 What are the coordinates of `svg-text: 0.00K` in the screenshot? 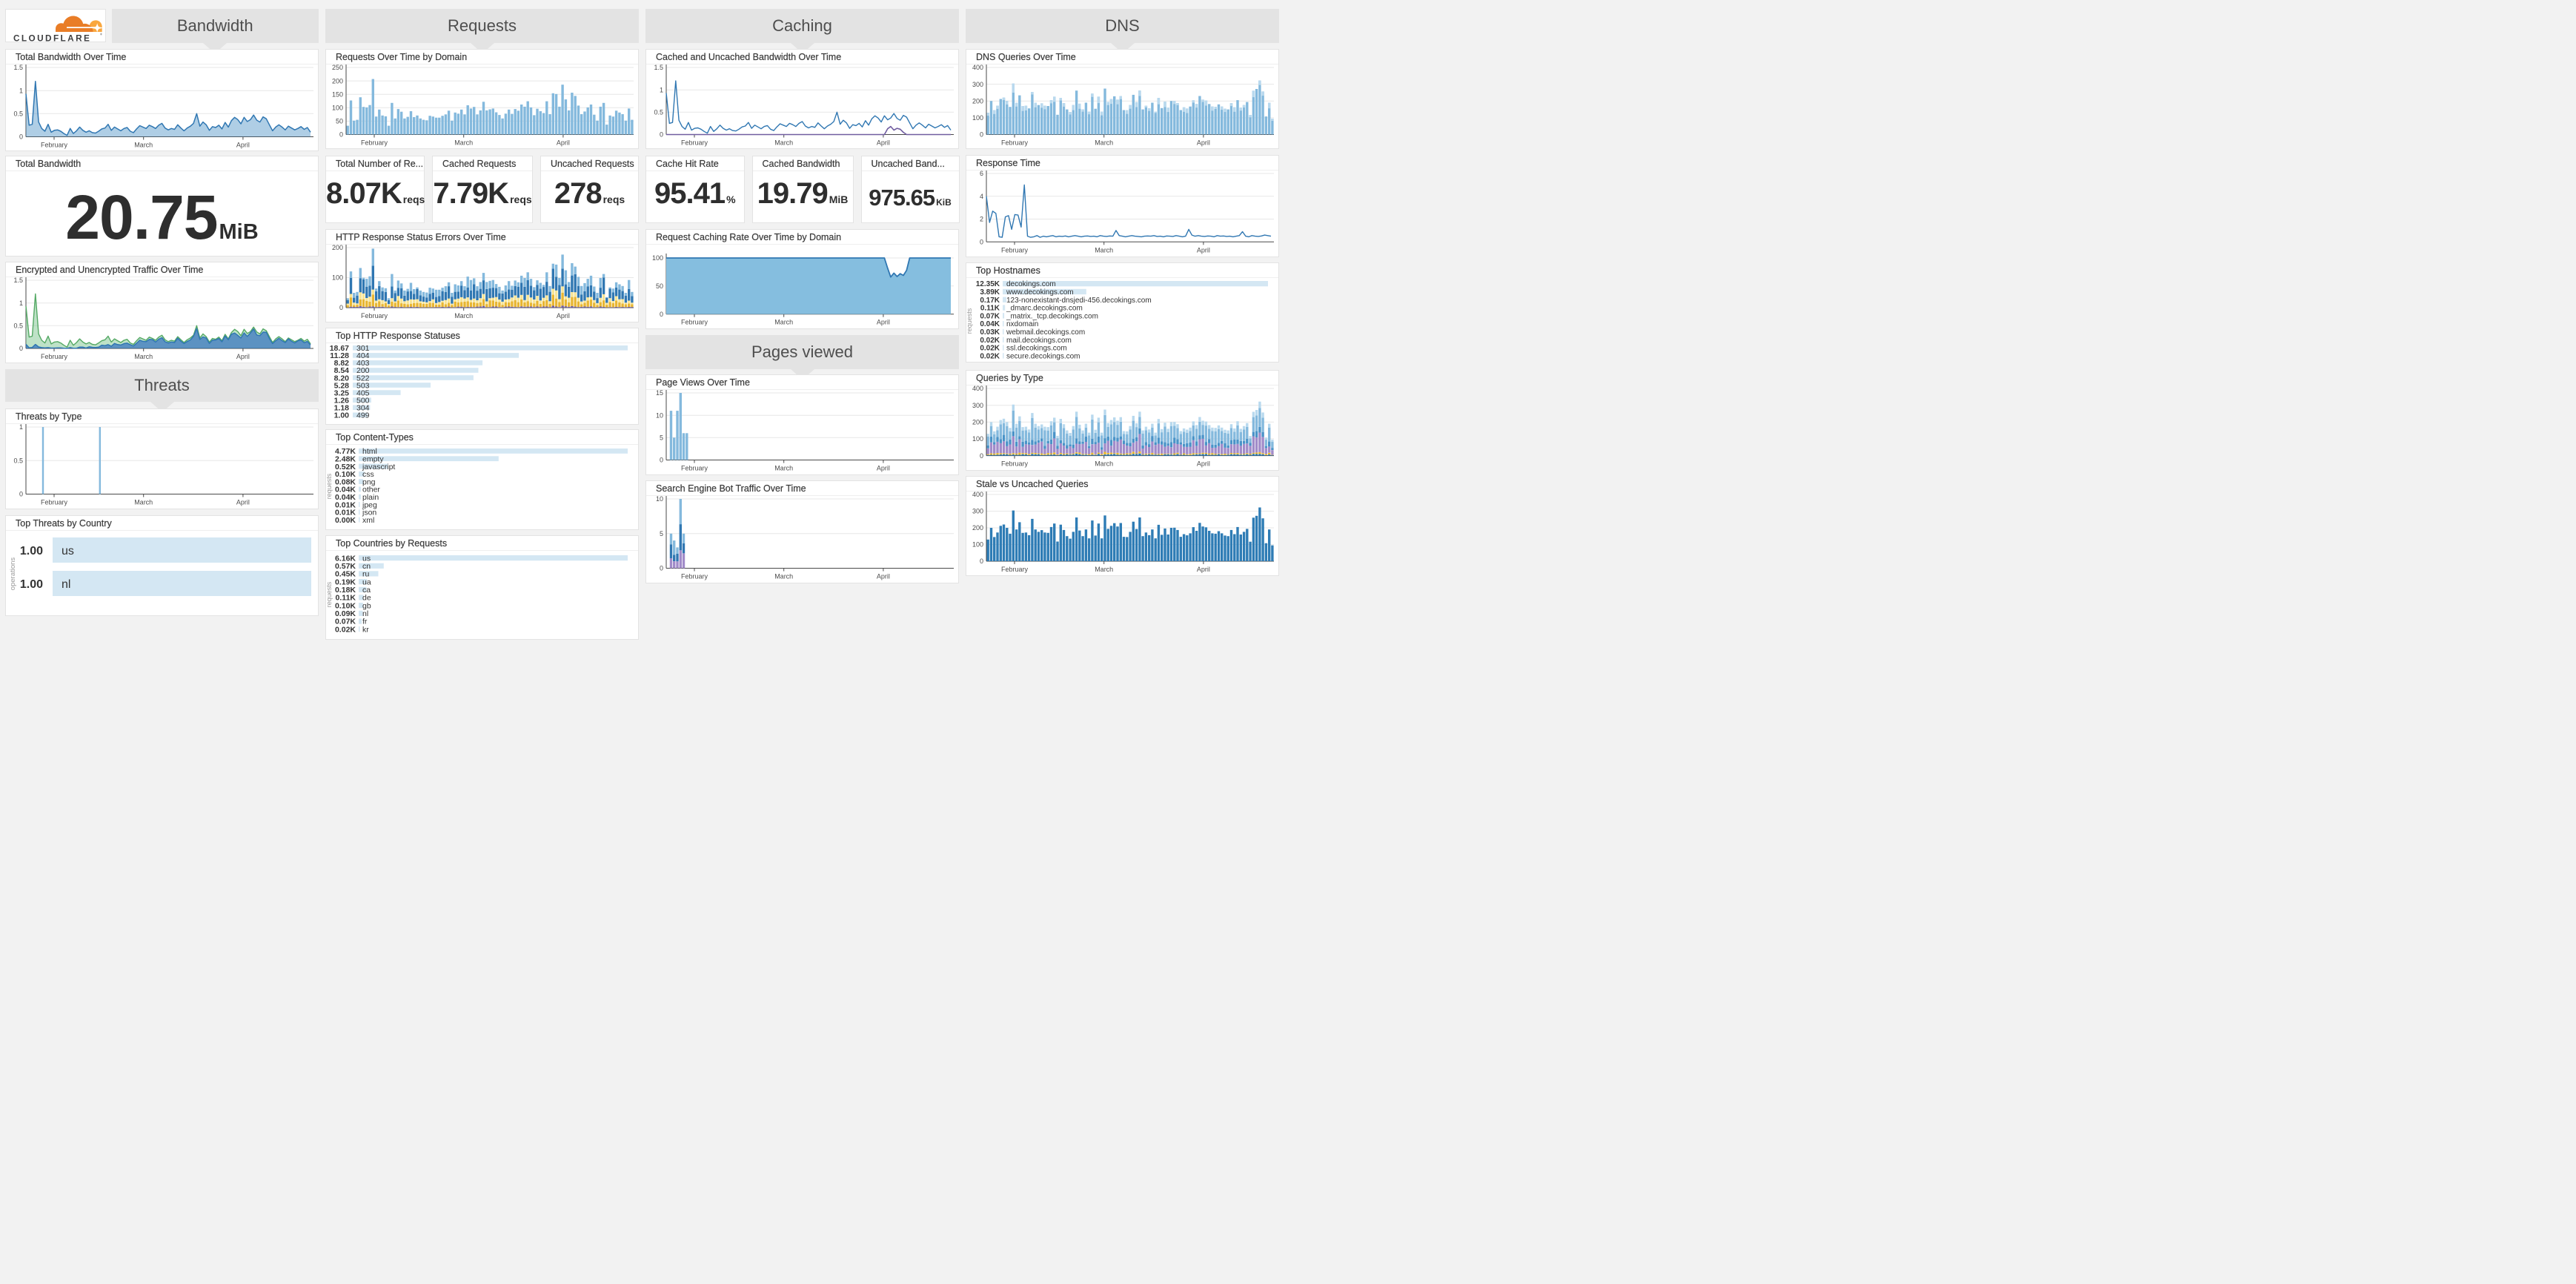 It's located at (345, 520).